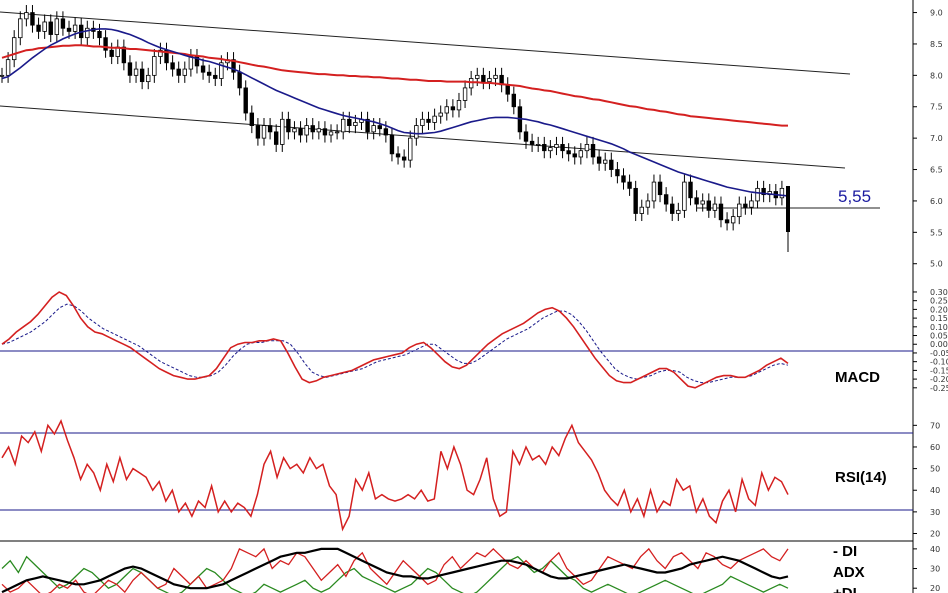 This screenshot has width=948, height=593. Describe the element at coordinates (849, 572) in the screenshot. I see `legend-adx: ADX` at that location.